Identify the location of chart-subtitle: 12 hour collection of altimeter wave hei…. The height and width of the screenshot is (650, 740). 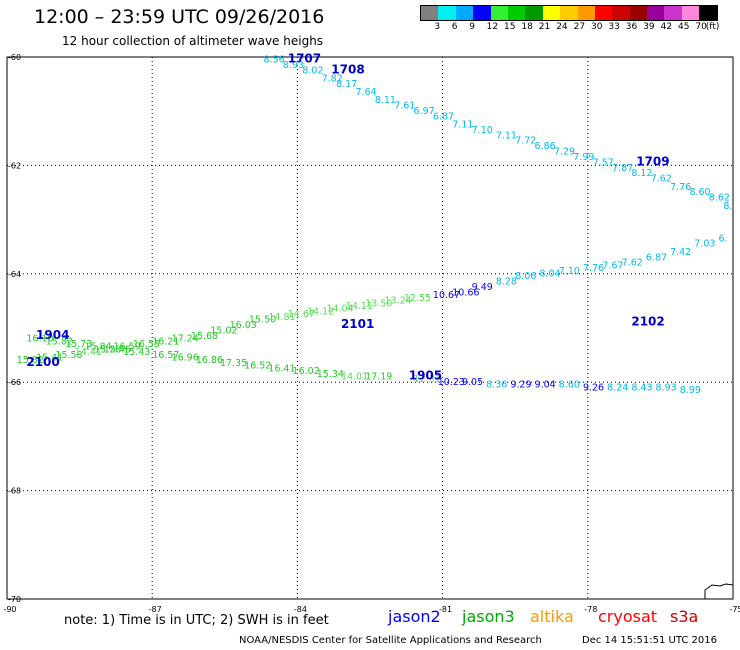
(193, 41).